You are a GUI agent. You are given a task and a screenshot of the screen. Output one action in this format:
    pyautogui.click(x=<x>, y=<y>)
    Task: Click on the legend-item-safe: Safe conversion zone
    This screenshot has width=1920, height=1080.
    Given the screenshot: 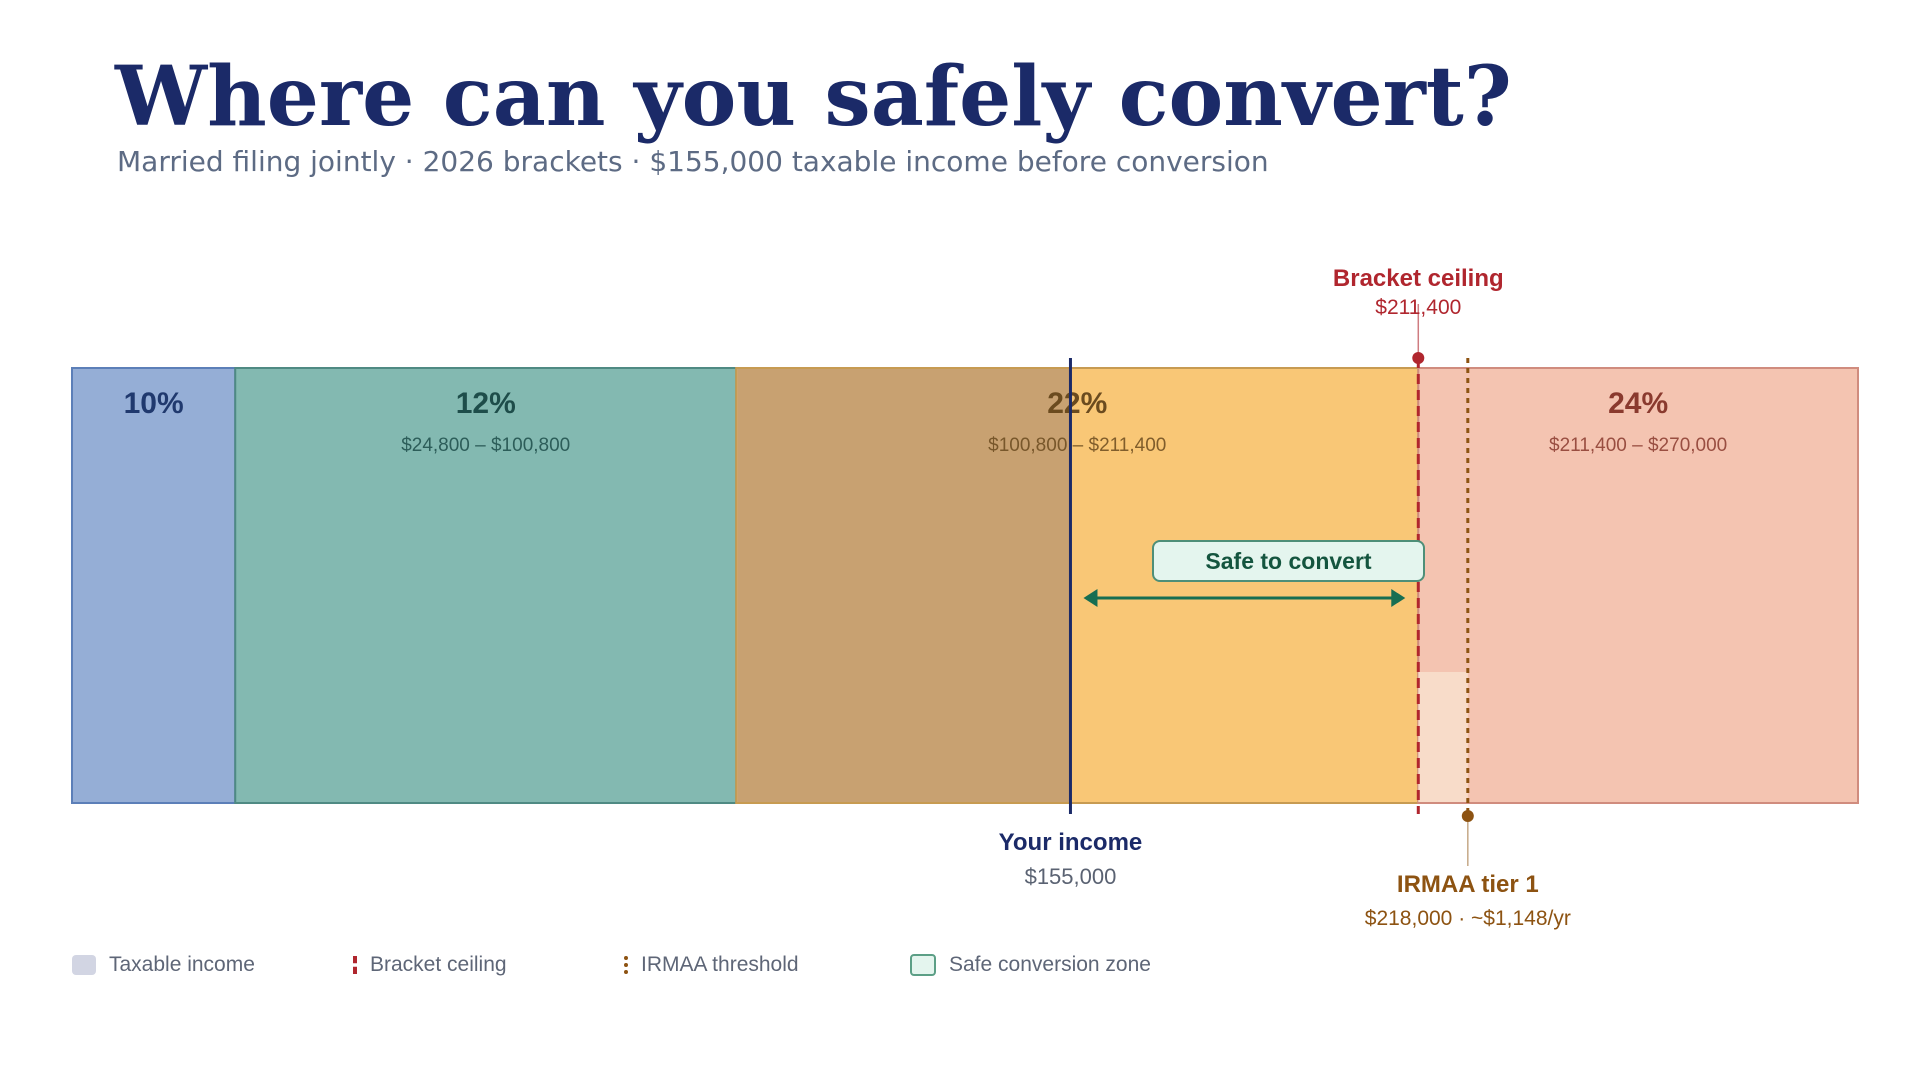 What is the action you would take?
    pyautogui.click(x=1030, y=965)
    